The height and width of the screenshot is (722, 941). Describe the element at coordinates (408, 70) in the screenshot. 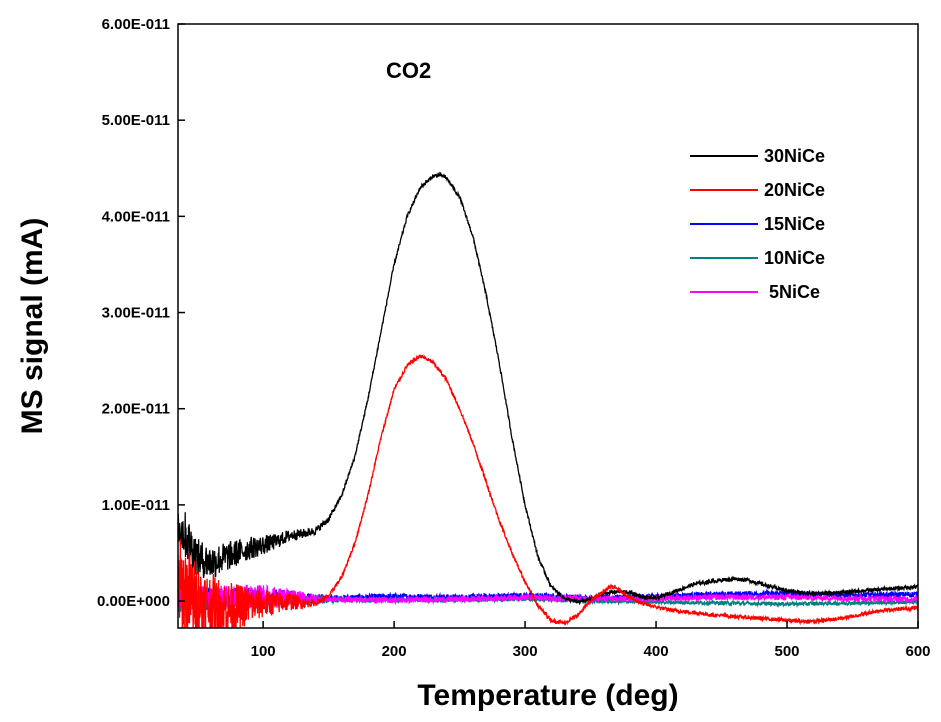

I see `annotation-label: CO2` at that location.